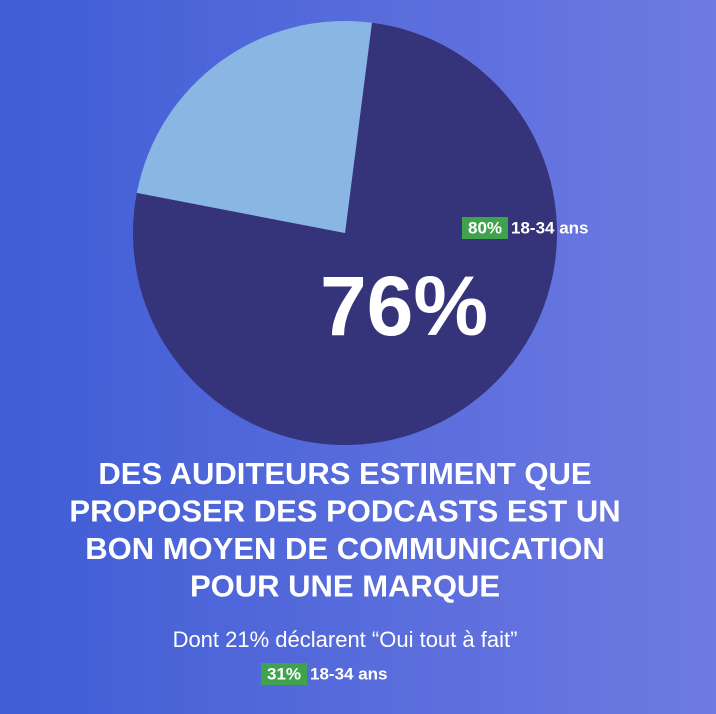  Describe the element at coordinates (344, 473) in the screenshot. I see `headline-line: DES AUDITEURS ESTIMENT QUE` at that location.